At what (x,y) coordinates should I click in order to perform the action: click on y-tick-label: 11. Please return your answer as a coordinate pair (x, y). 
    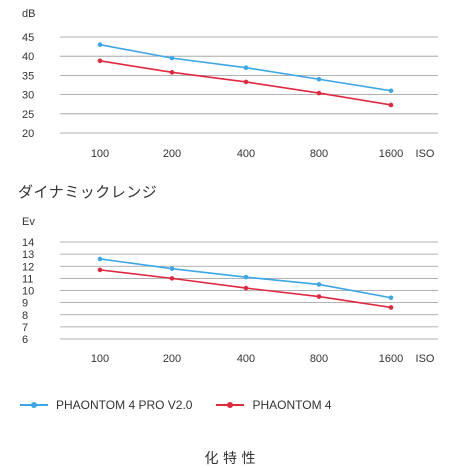
    Looking at the image, I should click on (27, 279).